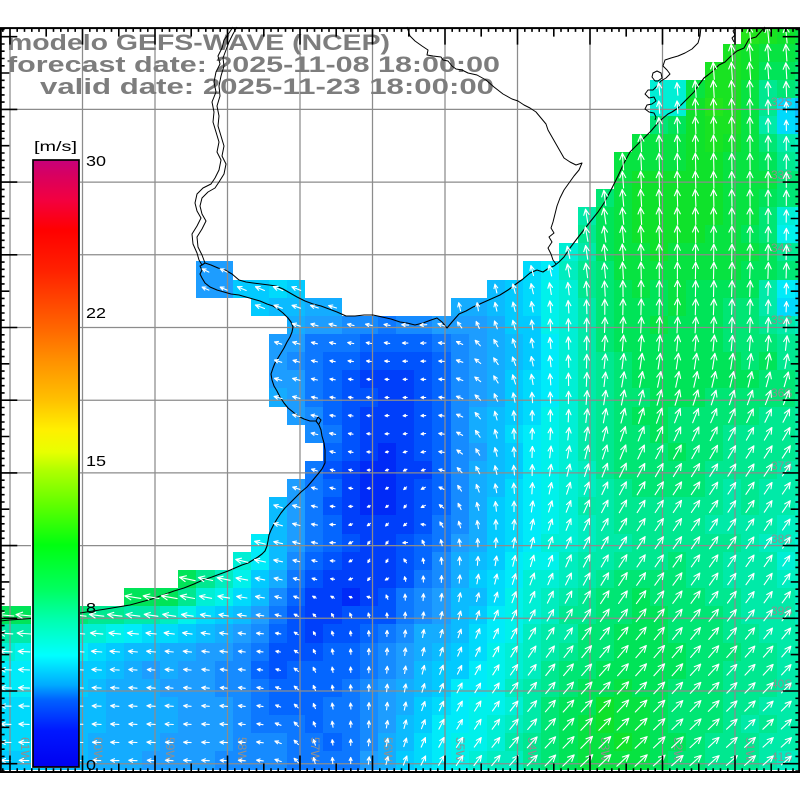 The height and width of the screenshot is (805, 800). Describe the element at coordinates (781, 175) in the screenshot. I see `svg-text: 33S` at that location.